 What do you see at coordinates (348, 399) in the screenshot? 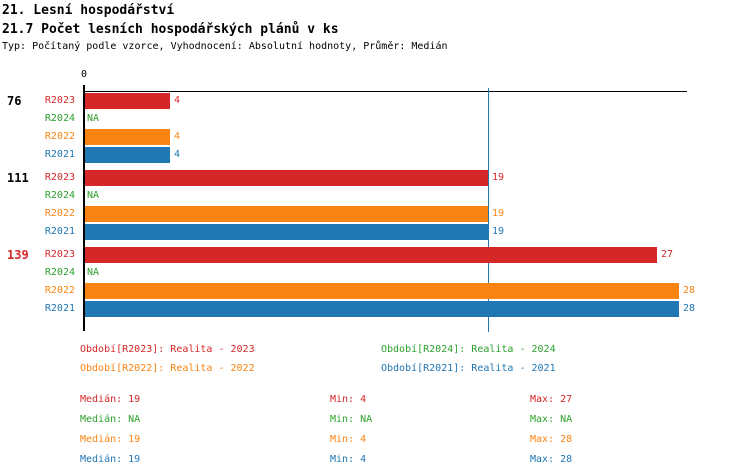
I see `stat-min-r2023: Min: 4` at bounding box center [348, 399].